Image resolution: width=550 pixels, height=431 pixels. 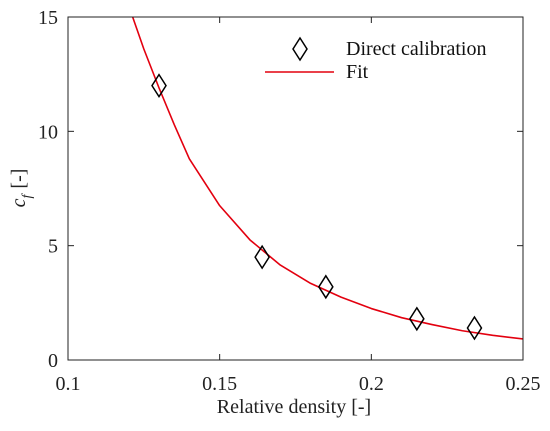 What do you see at coordinates (53, 361) in the screenshot?
I see `y-tick-label-0: 0` at bounding box center [53, 361].